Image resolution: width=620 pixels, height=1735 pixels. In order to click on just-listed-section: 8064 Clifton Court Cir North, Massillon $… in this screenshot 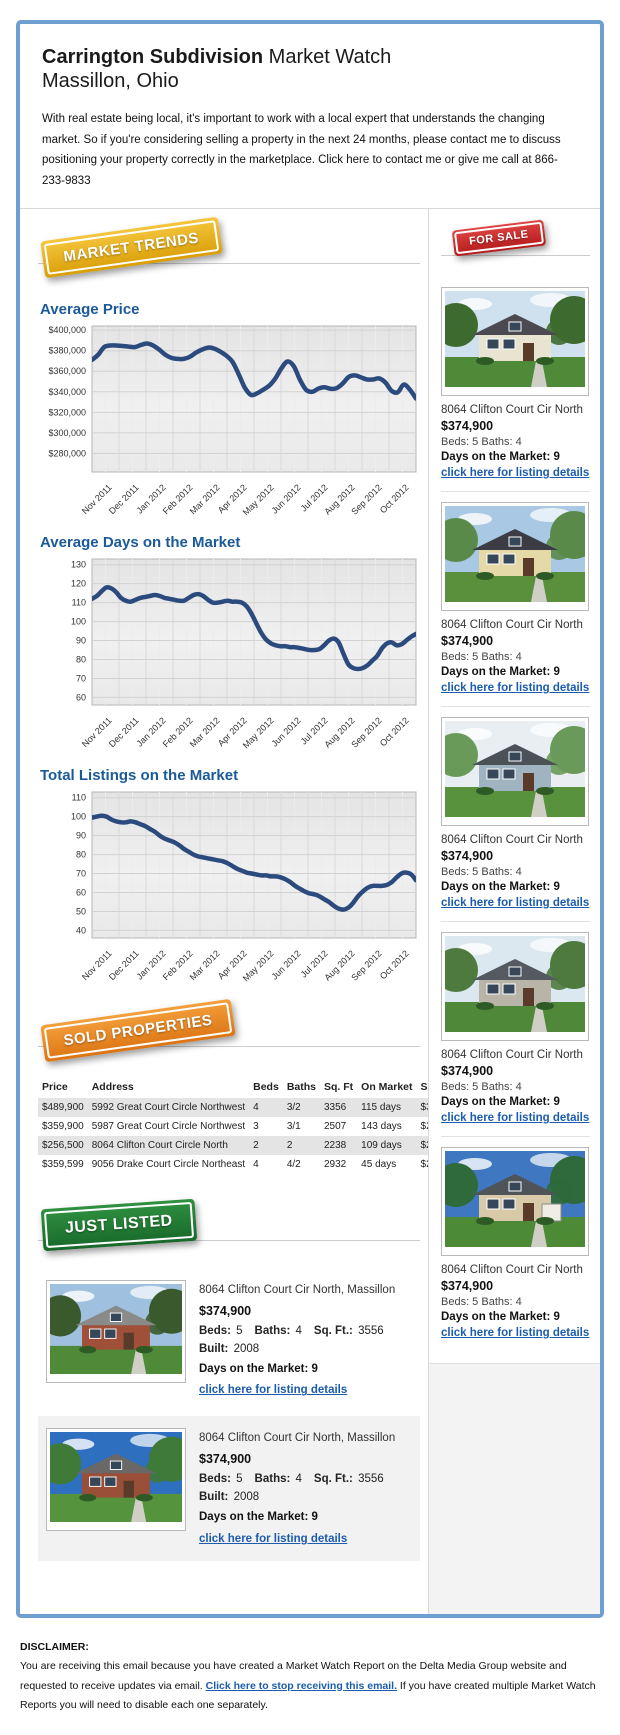, I will do `click(229, 1414)`.